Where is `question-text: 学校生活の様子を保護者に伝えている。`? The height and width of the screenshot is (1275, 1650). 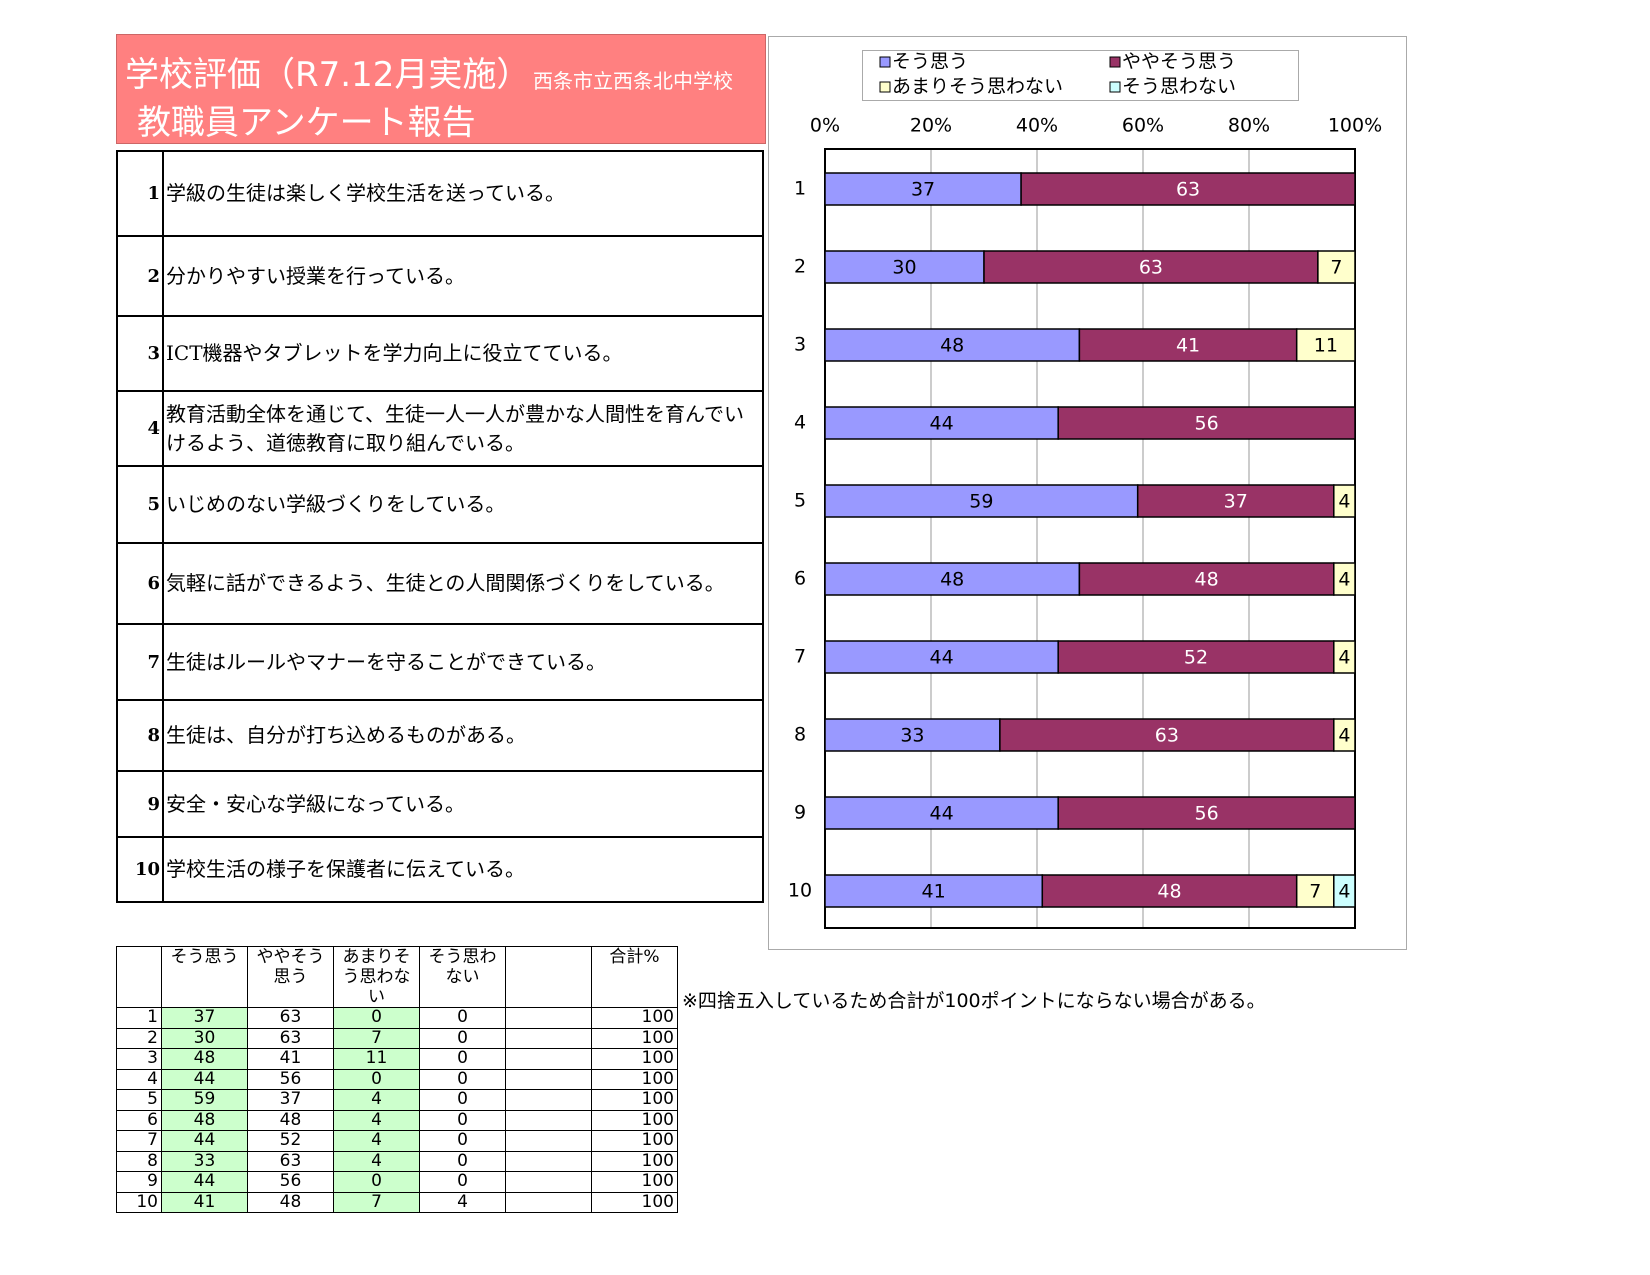
question-text: 学校生活の様子を保護者に伝えている。 is located at coordinates (463, 869).